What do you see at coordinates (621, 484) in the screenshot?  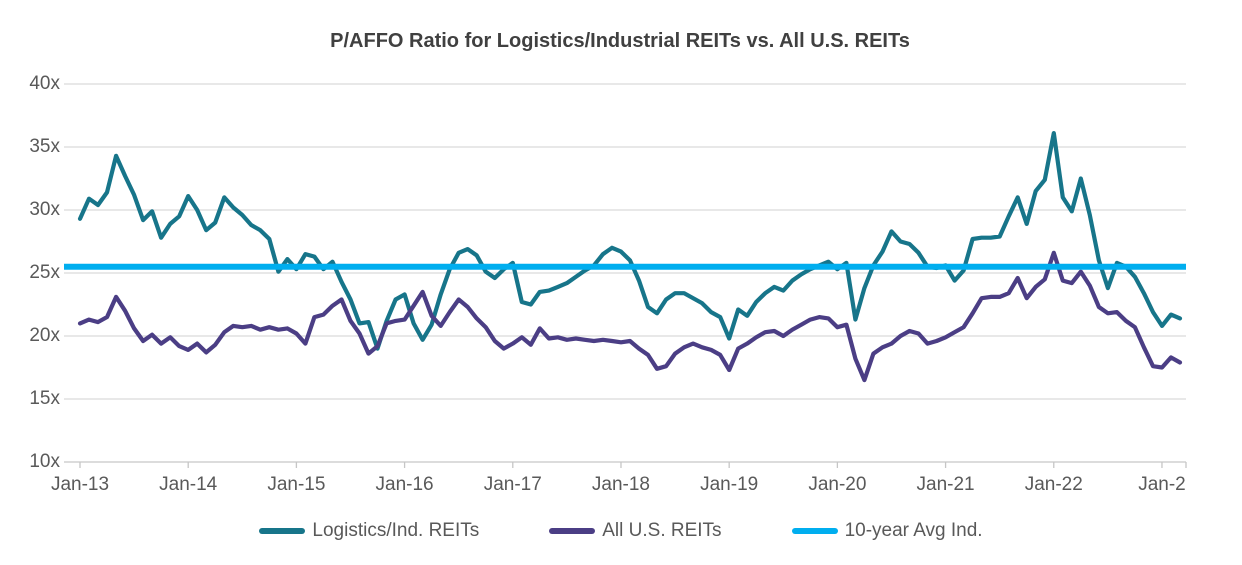 I see `x-tick-label: Jan-18` at bounding box center [621, 484].